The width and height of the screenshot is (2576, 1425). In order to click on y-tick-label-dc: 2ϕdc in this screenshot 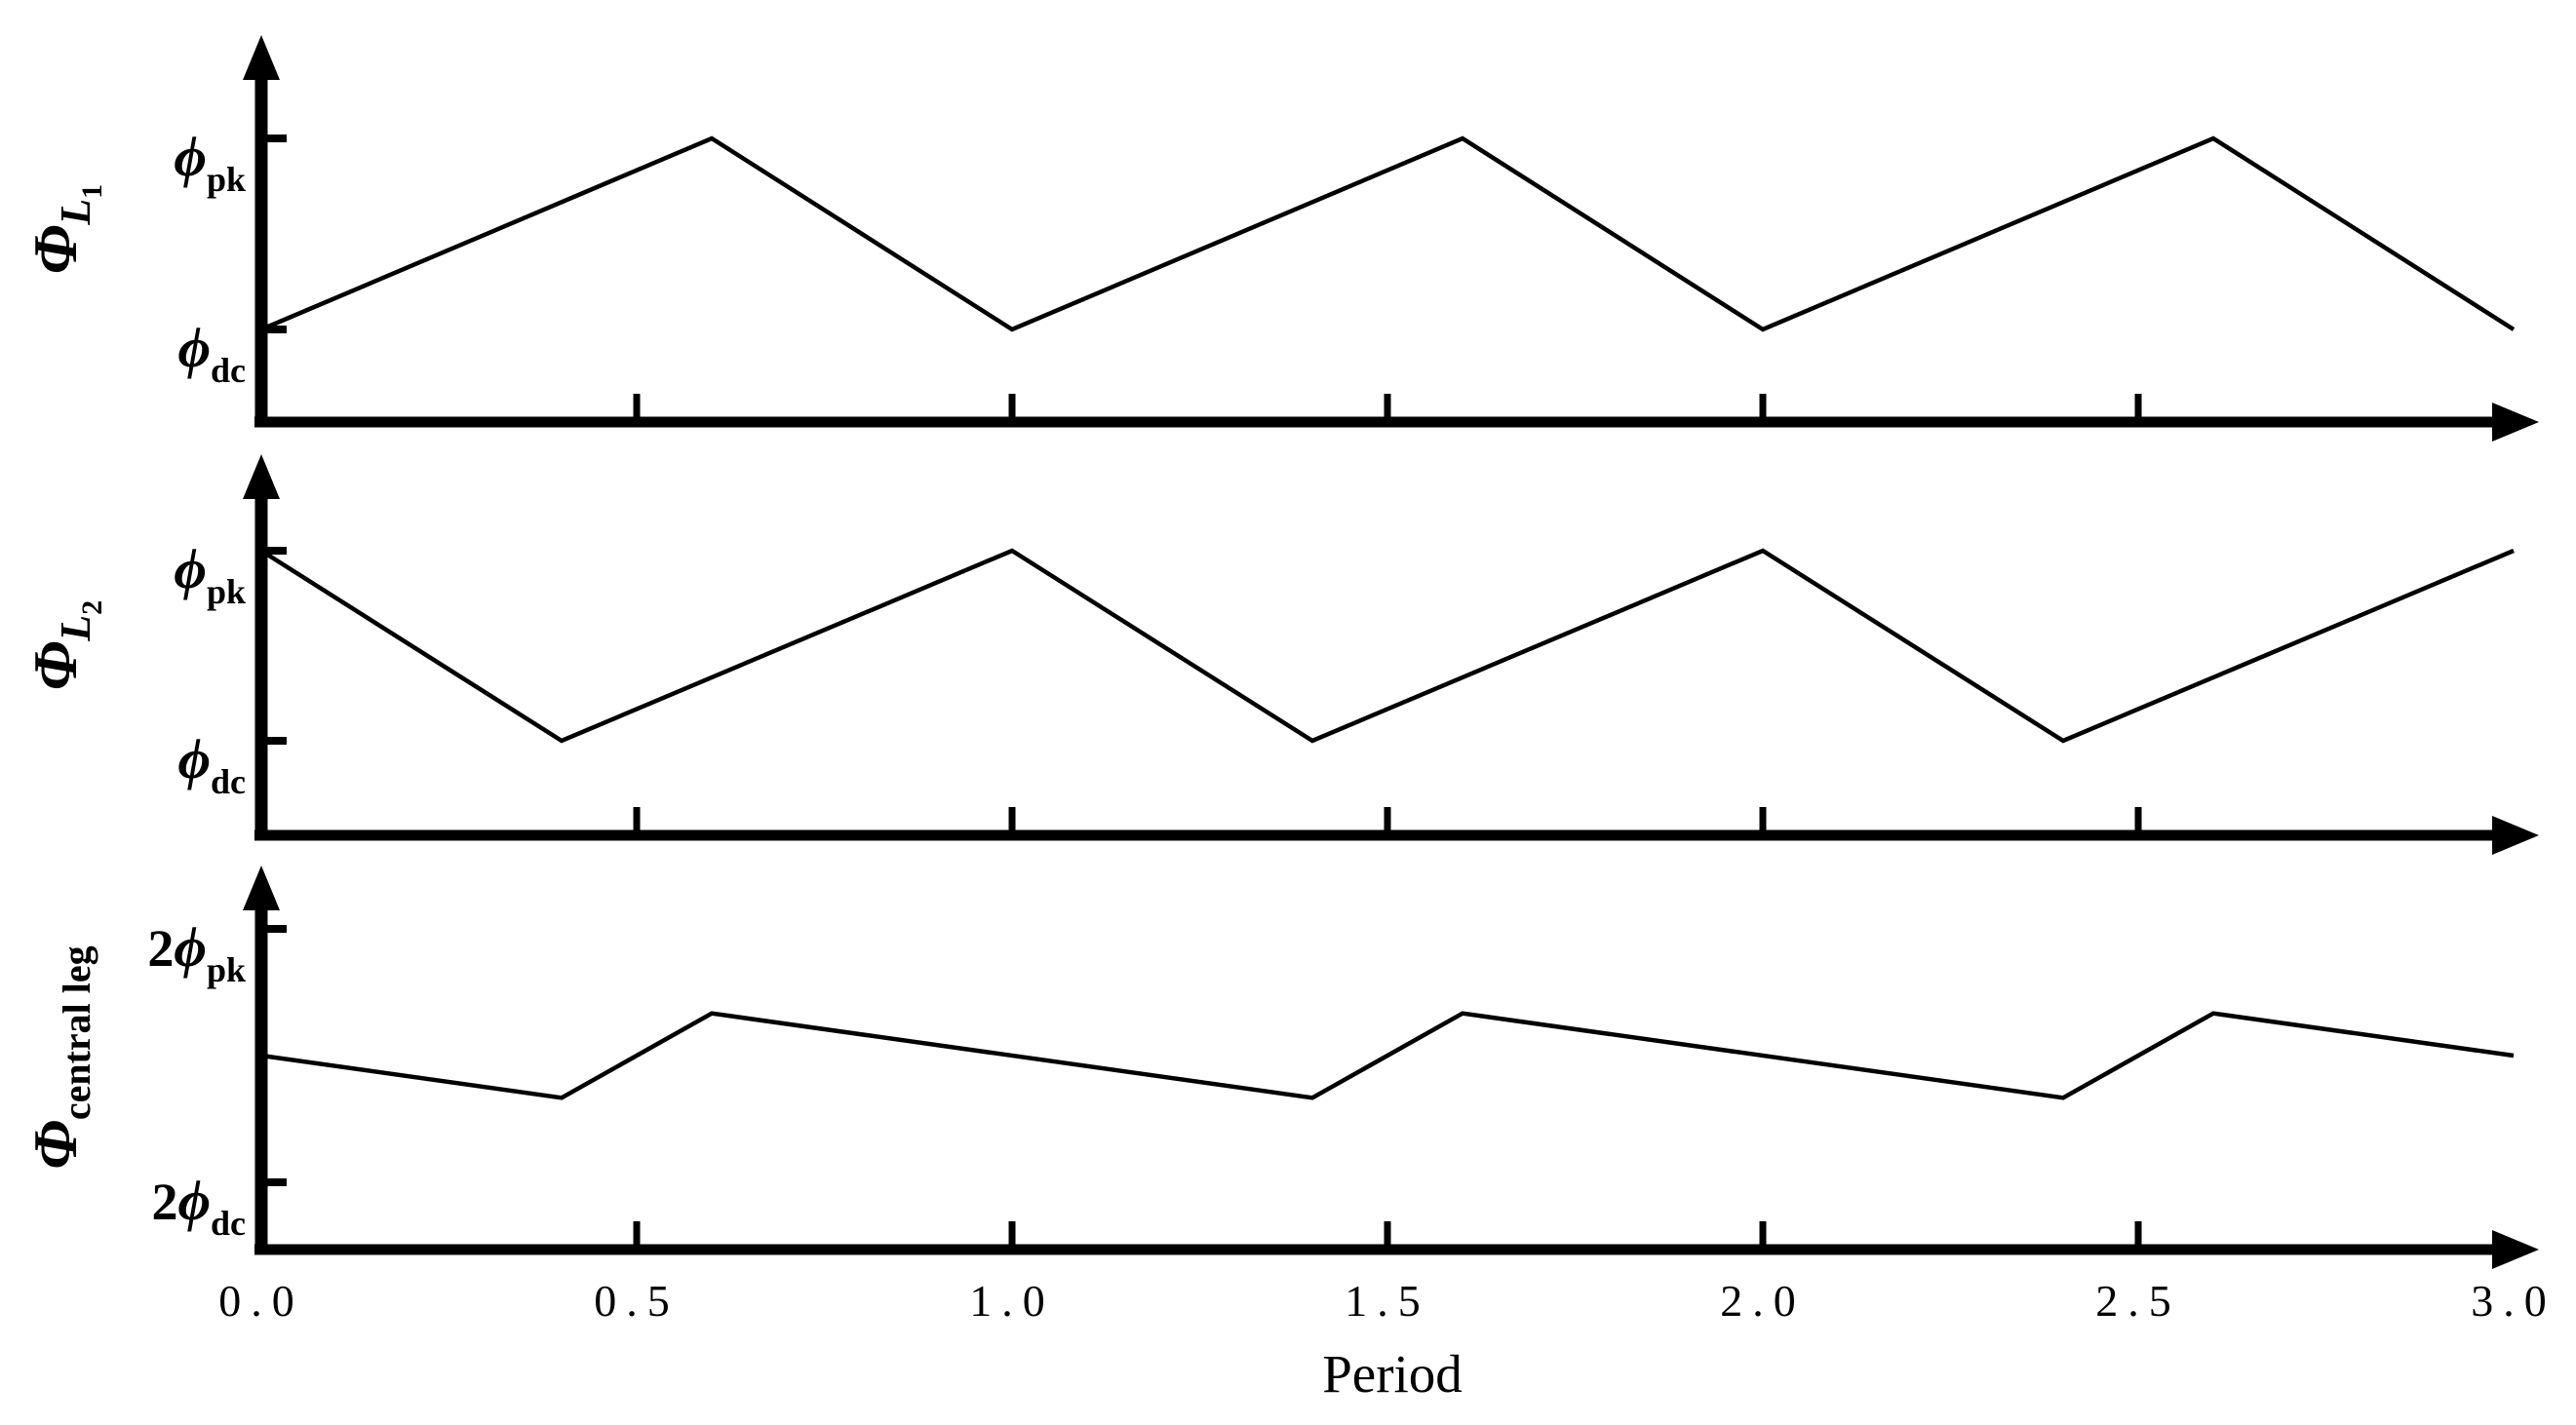, I will do `click(198, 1206)`.